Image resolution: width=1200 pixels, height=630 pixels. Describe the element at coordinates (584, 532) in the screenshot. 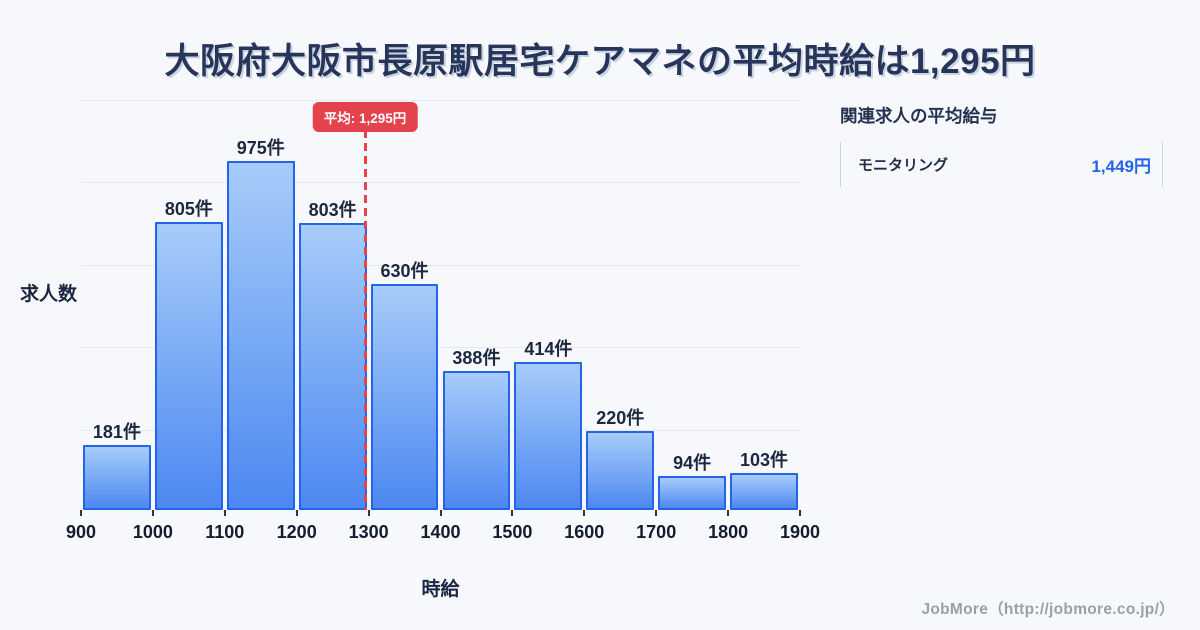

I see `x-tick-label: 1600` at that location.